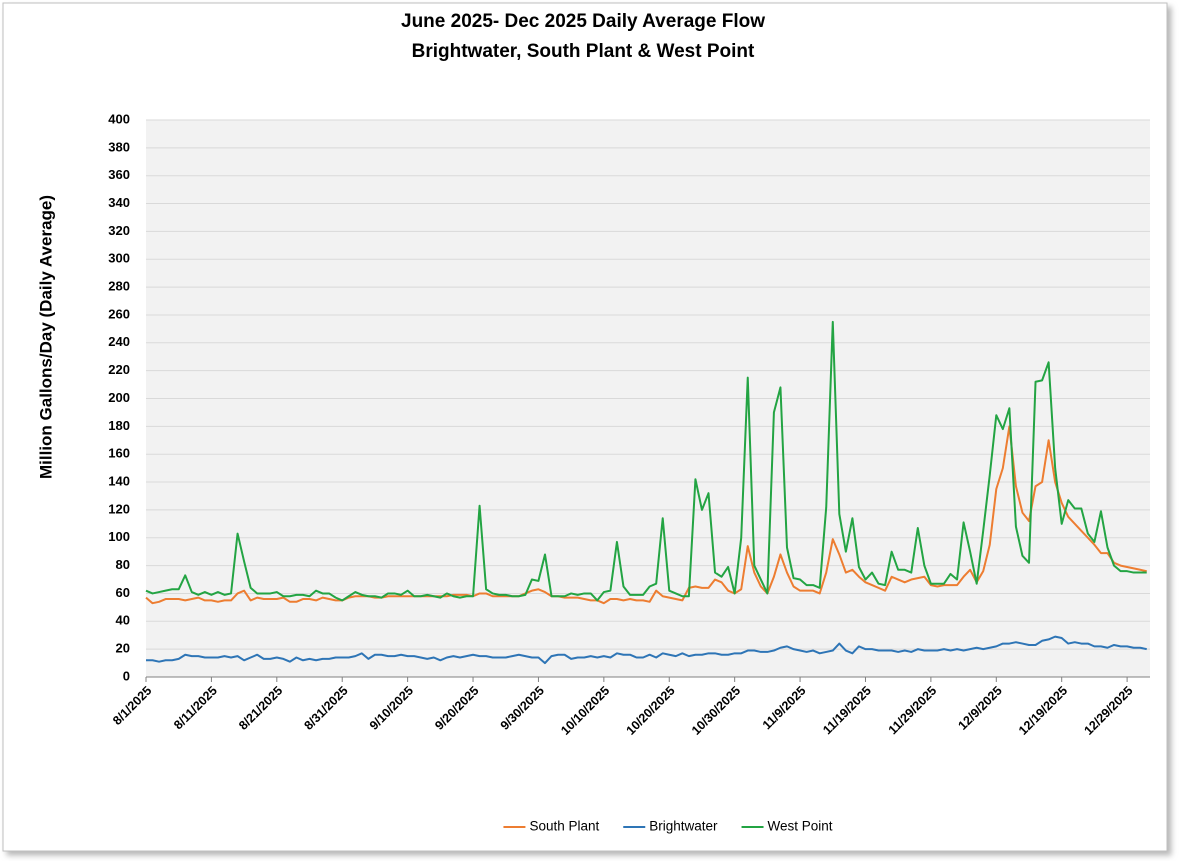 The width and height of the screenshot is (1180, 861). Describe the element at coordinates (119, 146) in the screenshot. I see `y-tick-label: 380` at that location.